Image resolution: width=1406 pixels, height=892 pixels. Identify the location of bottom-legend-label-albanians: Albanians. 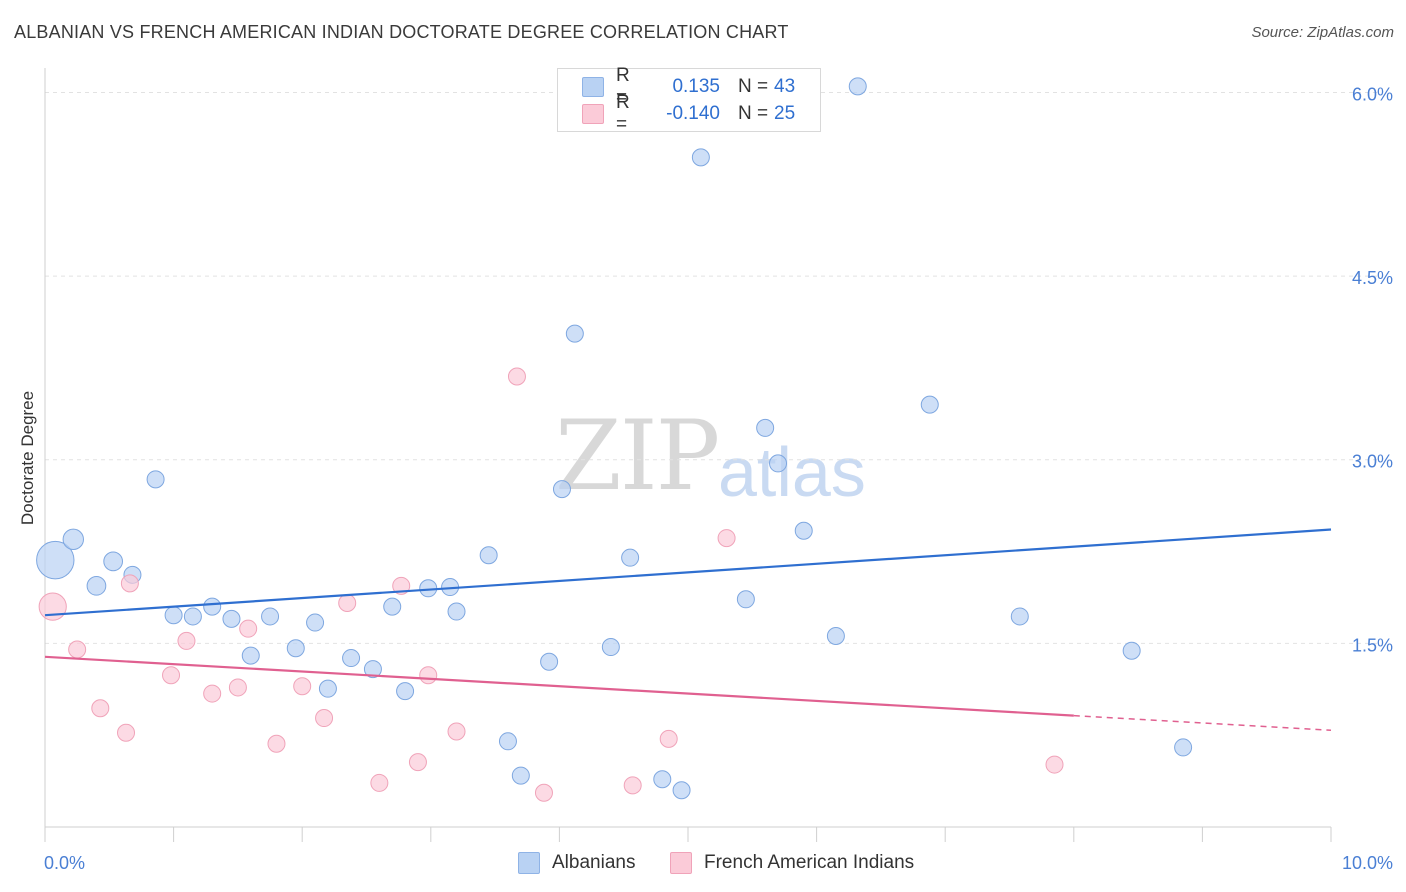
(594, 862).